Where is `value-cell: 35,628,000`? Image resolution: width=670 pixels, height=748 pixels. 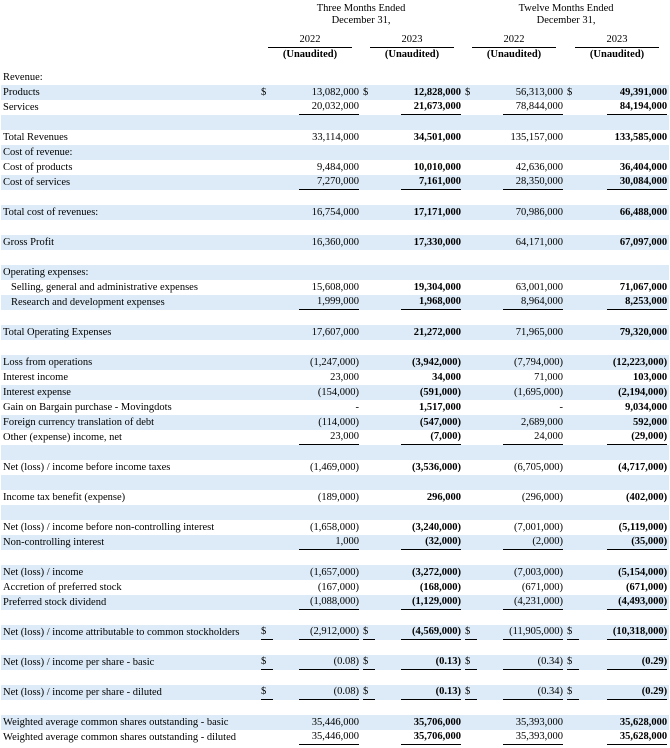 value-cell: 35,628,000 is located at coordinates (625, 722).